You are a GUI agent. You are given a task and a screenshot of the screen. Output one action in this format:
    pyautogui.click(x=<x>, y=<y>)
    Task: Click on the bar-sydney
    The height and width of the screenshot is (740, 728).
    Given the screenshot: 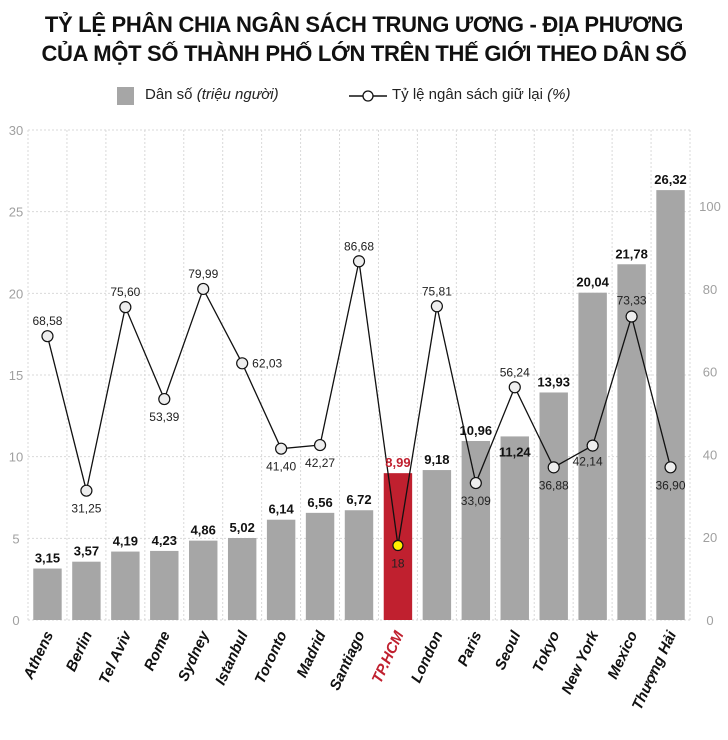 What is the action you would take?
    pyautogui.click(x=203, y=580)
    